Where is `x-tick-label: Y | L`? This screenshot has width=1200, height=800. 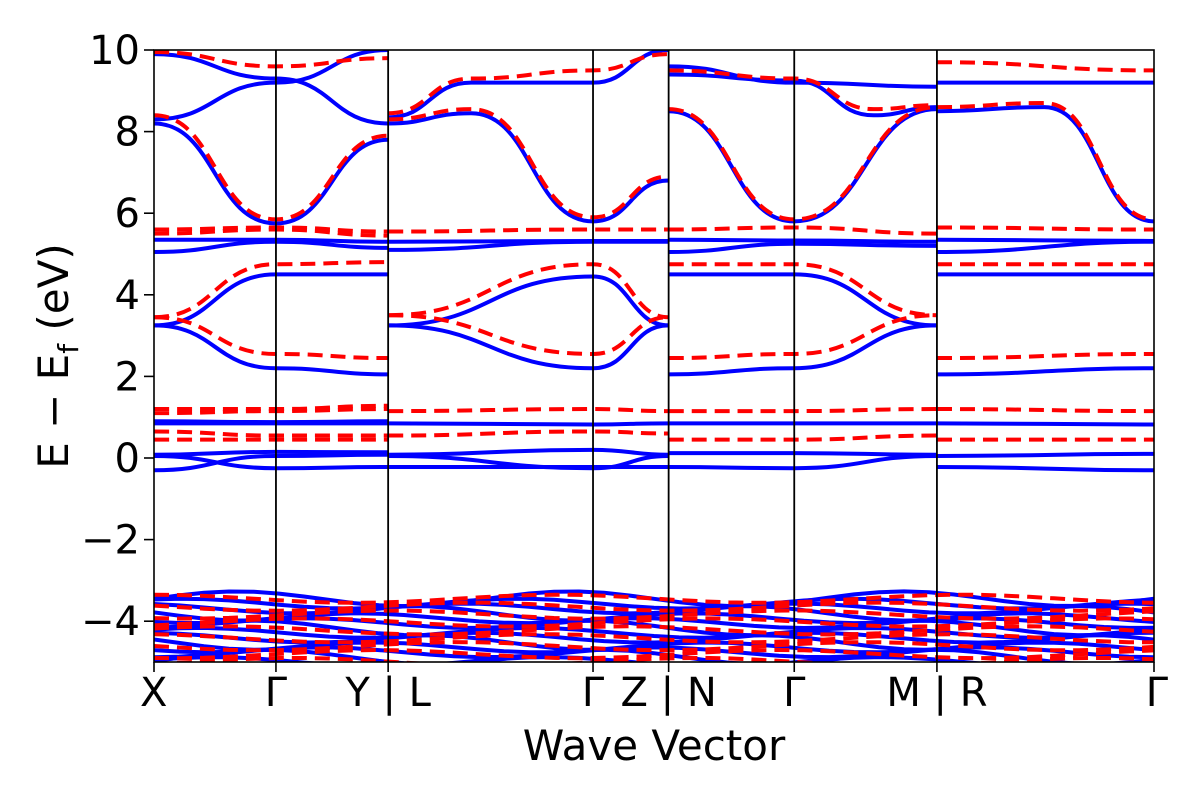
x-tick-label: Y | L is located at coordinates (387, 693).